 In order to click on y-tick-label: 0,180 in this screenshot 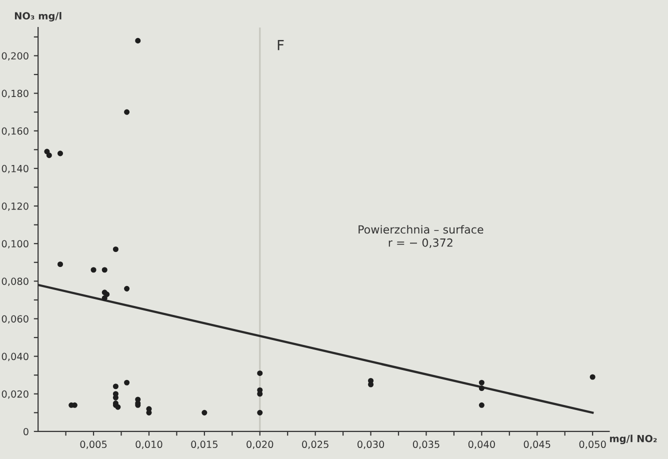, I will do `click(15, 94)`.